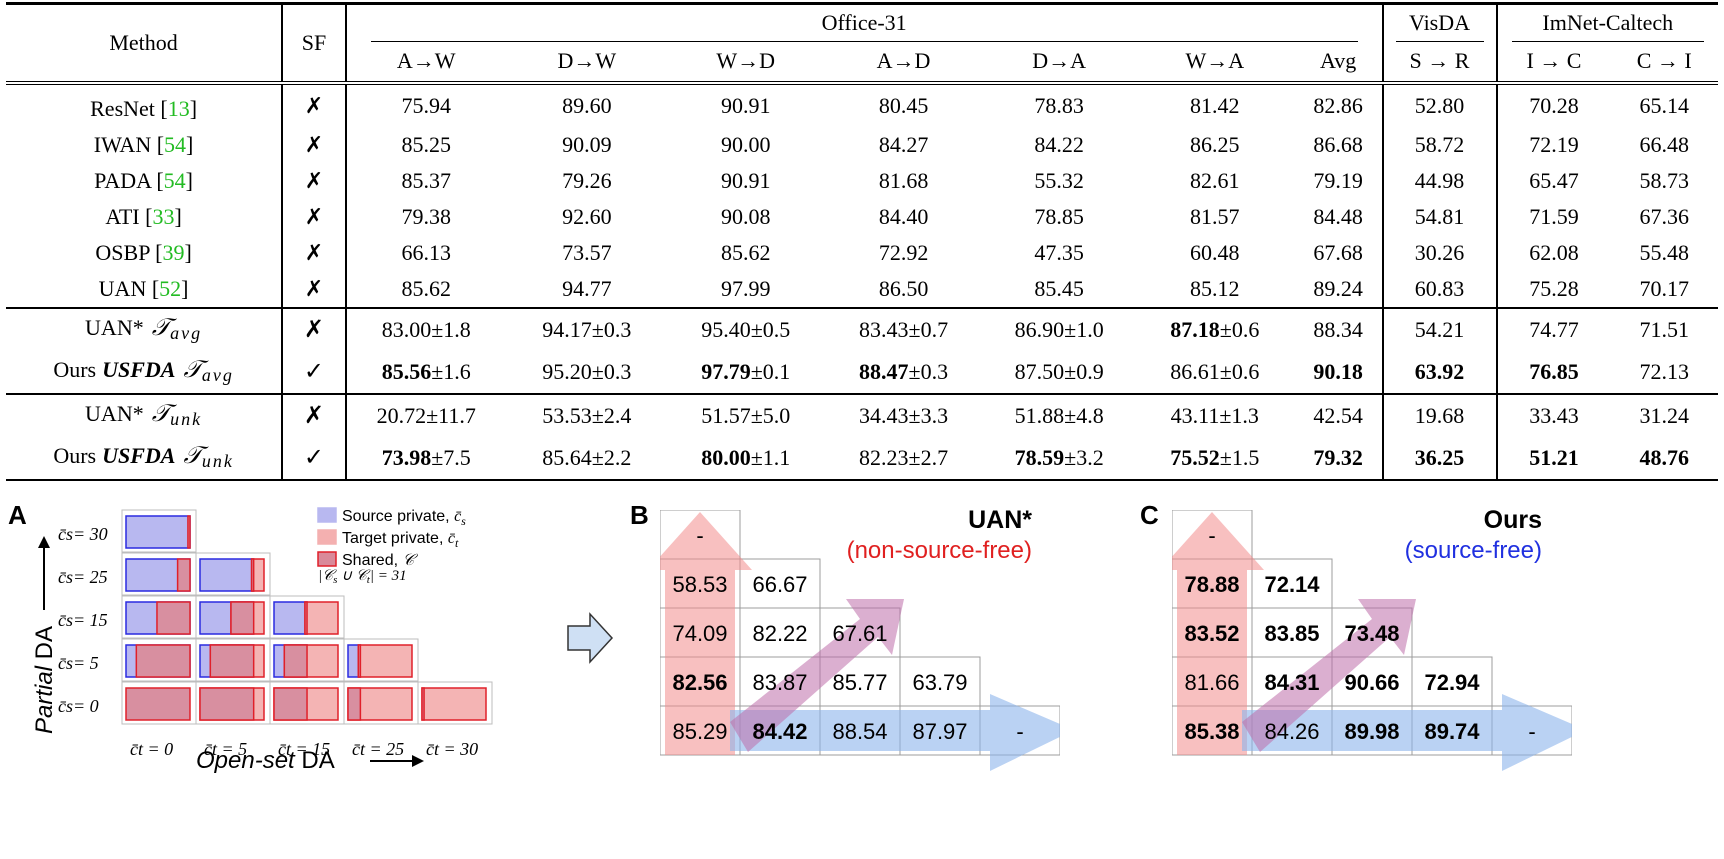 The image size is (1724, 859). What do you see at coordinates (1059, 180) in the screenshot?
I see `value-cell: 55.32` at bounding box center [1059, 180].